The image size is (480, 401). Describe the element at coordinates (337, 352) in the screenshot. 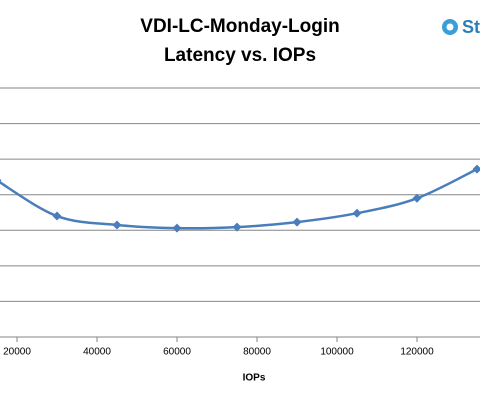

I see `x-tick-label: 100000` at that location.